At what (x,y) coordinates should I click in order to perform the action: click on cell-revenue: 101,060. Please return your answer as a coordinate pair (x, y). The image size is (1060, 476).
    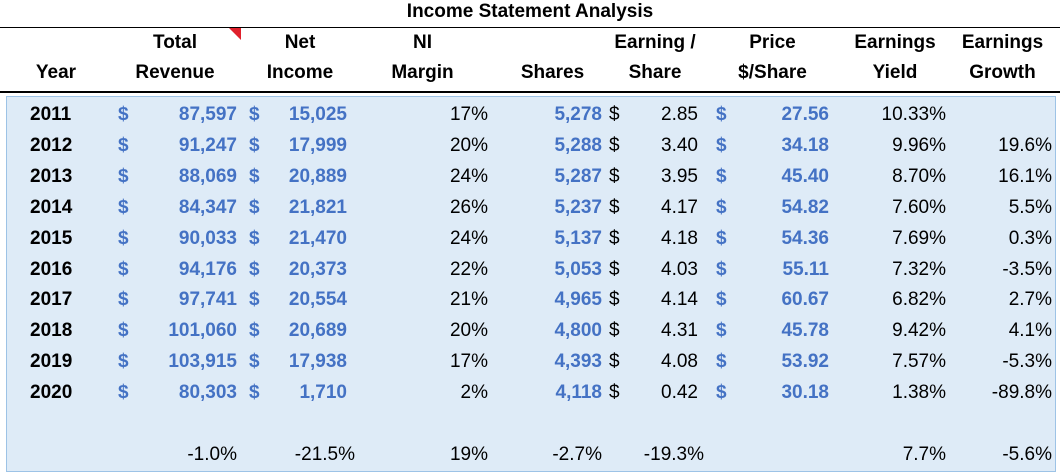
    Looking at the image, I should click on (202, 331).